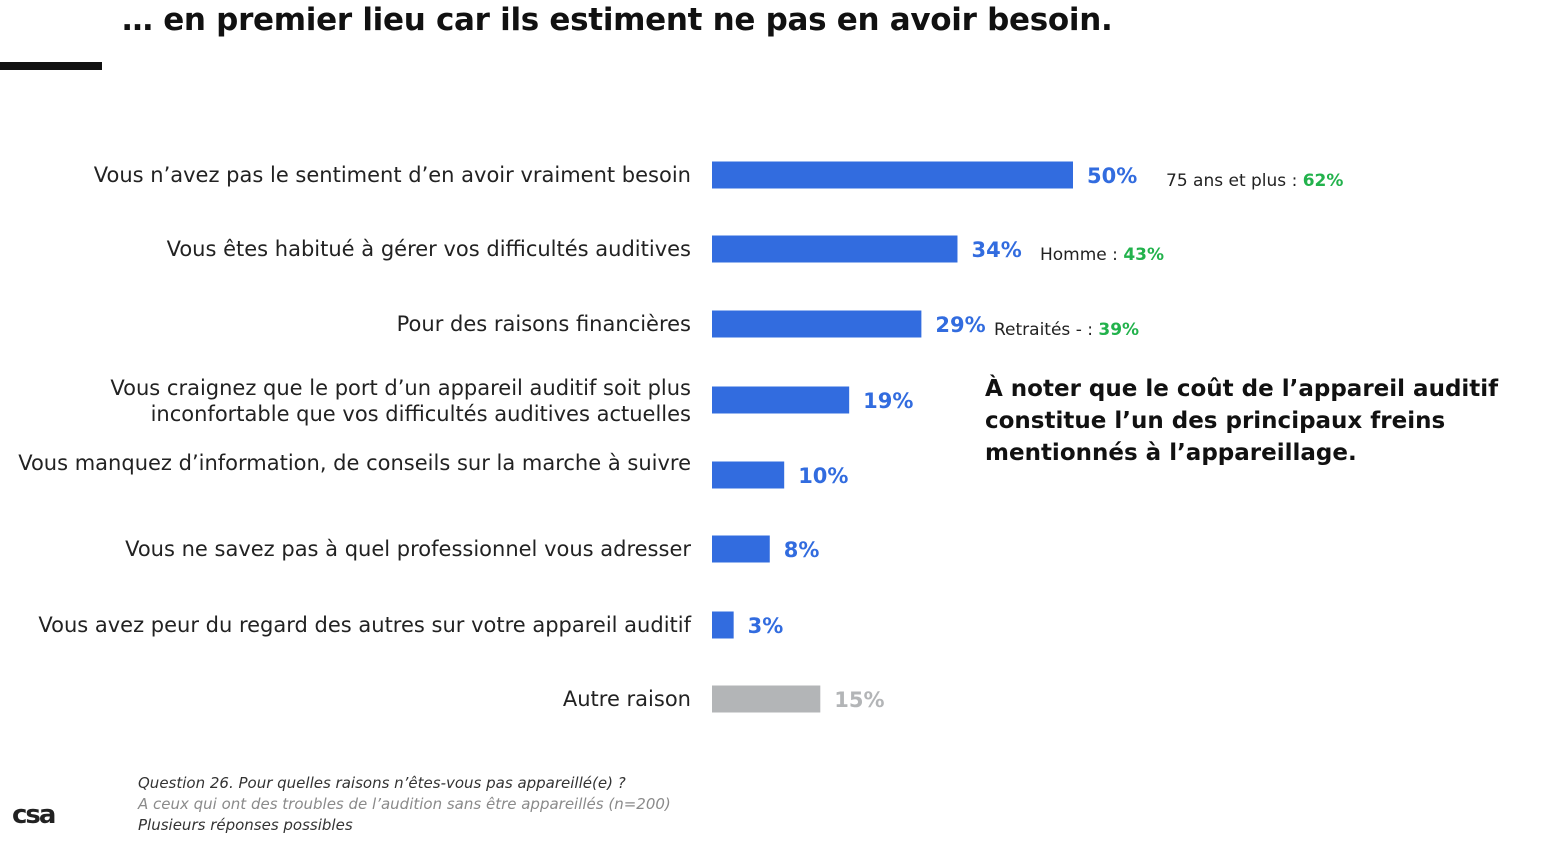 The height and width of the screenshot is (848, 1545). I want to click on subgroup-note-3: Retraités - : 39%, so click(1066, 330).